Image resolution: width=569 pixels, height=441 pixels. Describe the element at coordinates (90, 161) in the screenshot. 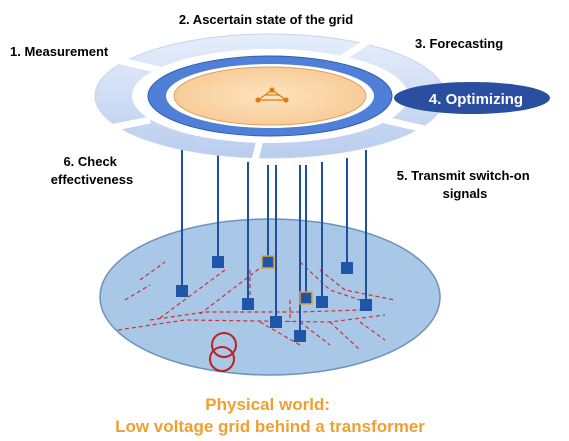

I see `line: 6. Check` at that location.